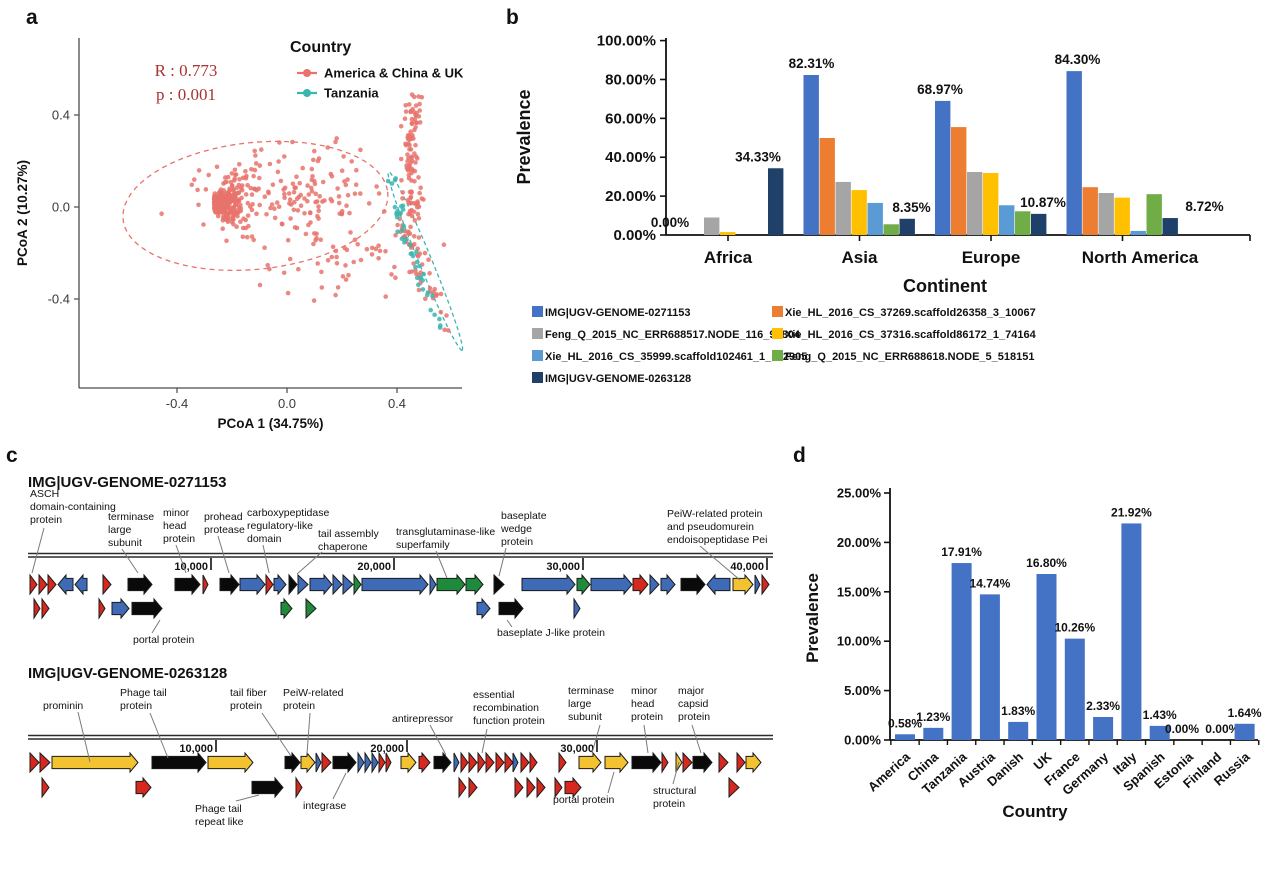 The height and width of the screenshot is (894, 1269). What do you see at coordinates (219, 822) in the screenshot?
I see `gene-label: repeat like` at bounding box center [219, 822].